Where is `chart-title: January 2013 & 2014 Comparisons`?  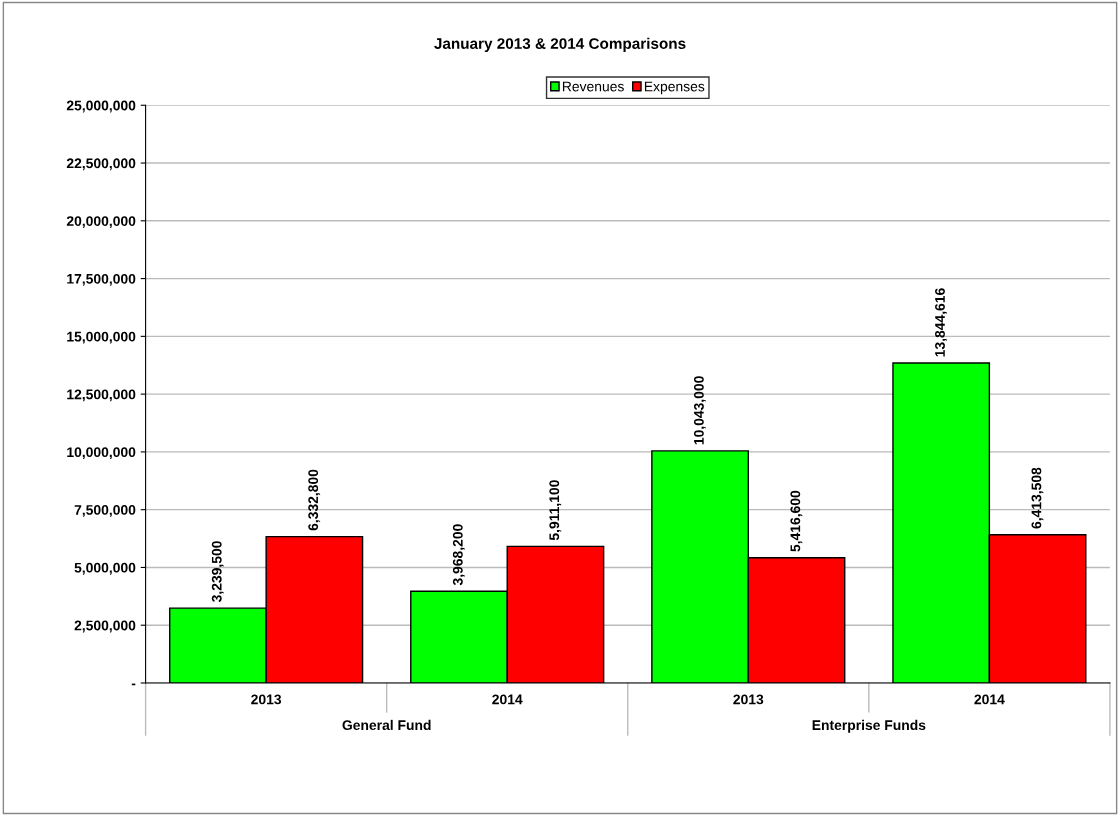 chart-title: January 2013 & 2014 Comparisons is located at coordinates (560, 44).